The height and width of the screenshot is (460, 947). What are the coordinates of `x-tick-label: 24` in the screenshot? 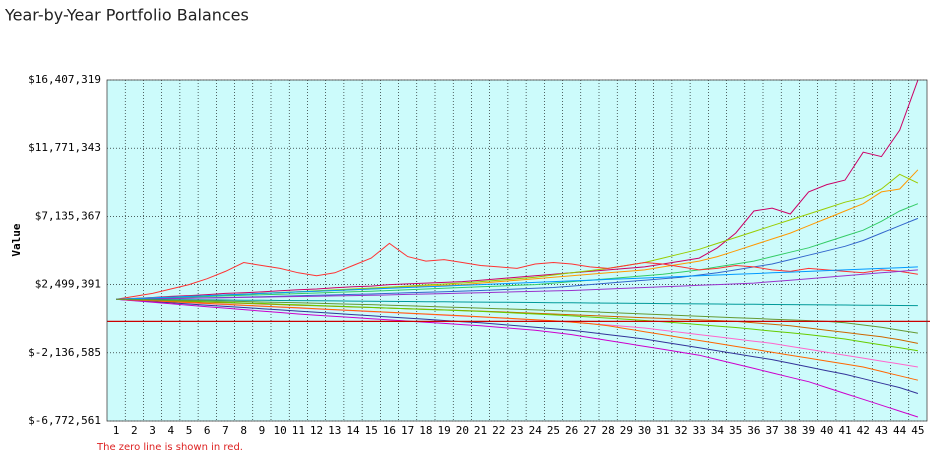 It's located at (536, 430).